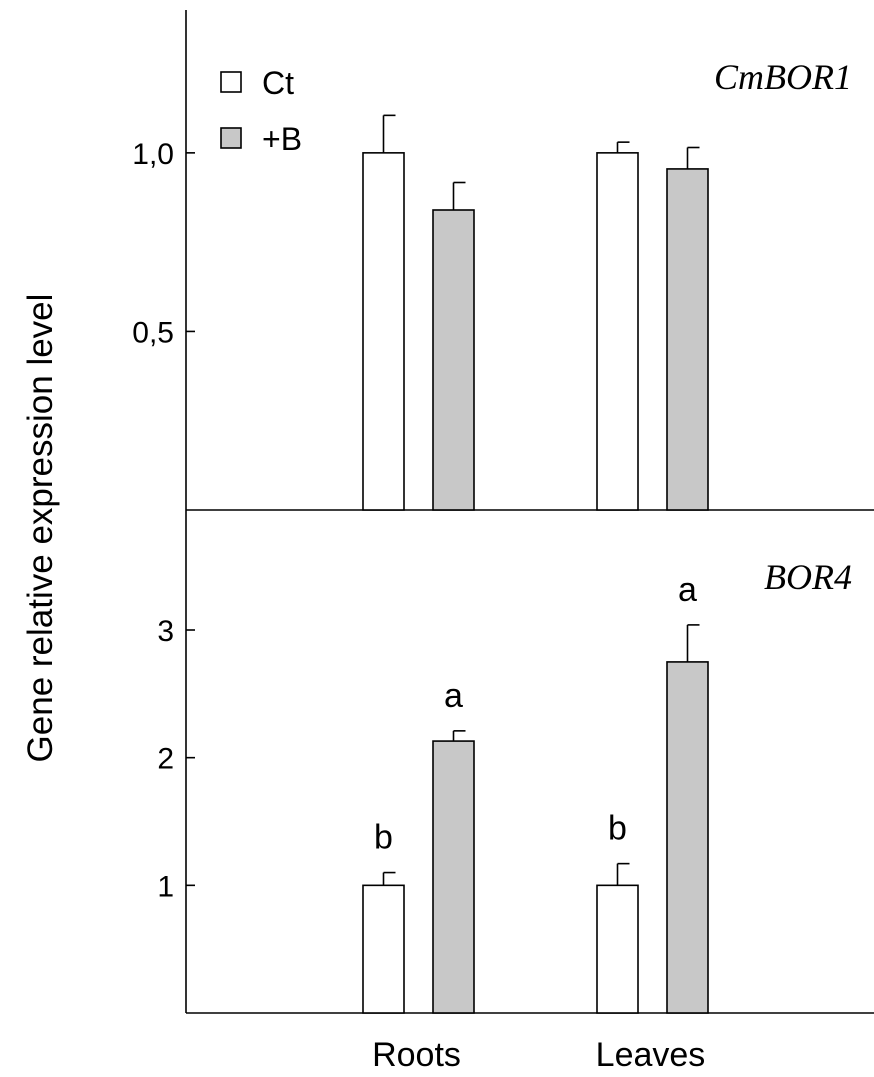 Image resolution: width=874 pixels, height=1077 pixels. What do you see at coordinates (282, 139) in the screenshot?
I see `legend-label: +B` at bounding box center [282, 139].